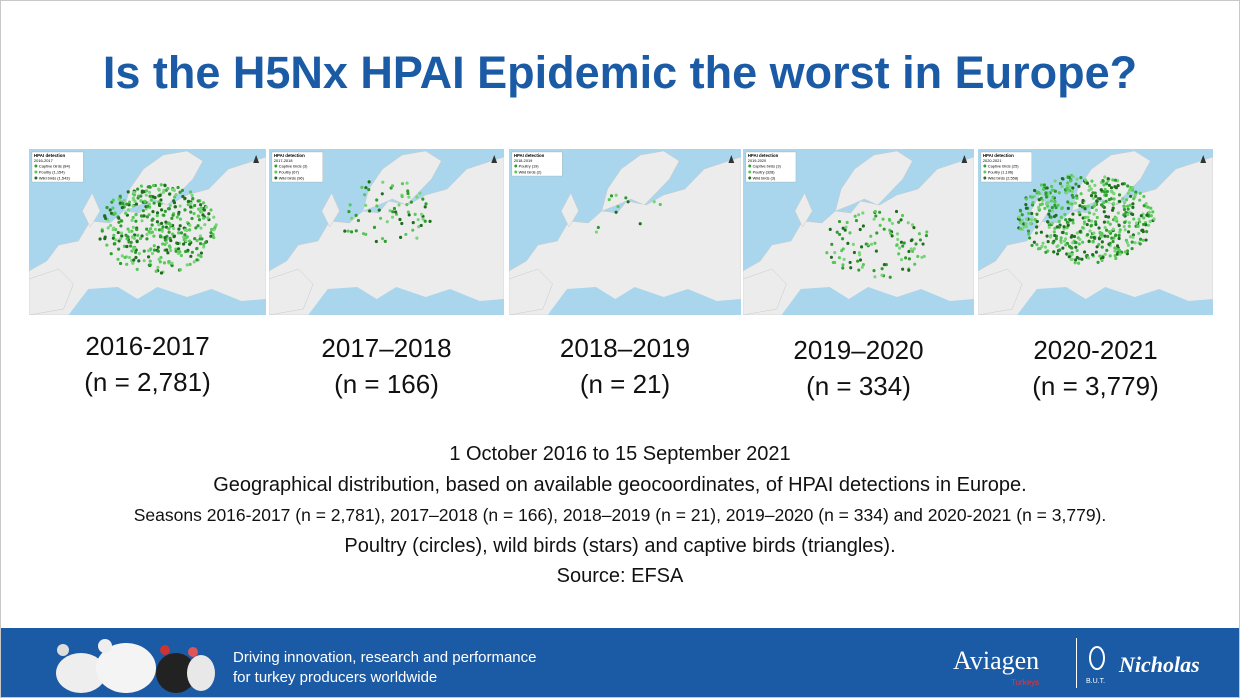  Describe the element at coordinates (1096, 681) in the screenshot. I see `but-logo: B.U.T.` at that location.